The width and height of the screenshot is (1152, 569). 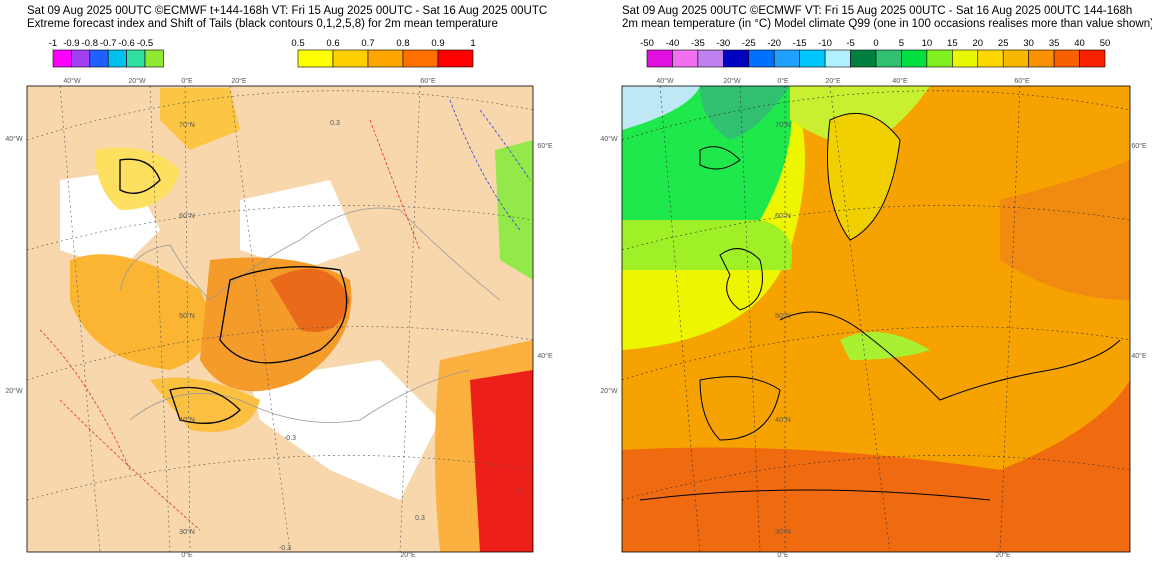 What do you see at coordinates (126, 43) in the screenshot?
I see `colorbar-label: -0.6` at bounding box center [126, 43].